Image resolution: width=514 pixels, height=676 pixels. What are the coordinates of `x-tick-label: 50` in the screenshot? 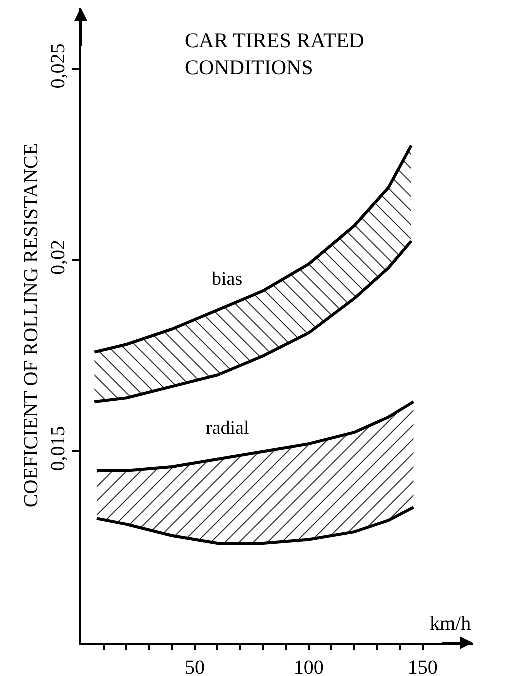 It's located at (194, 666).